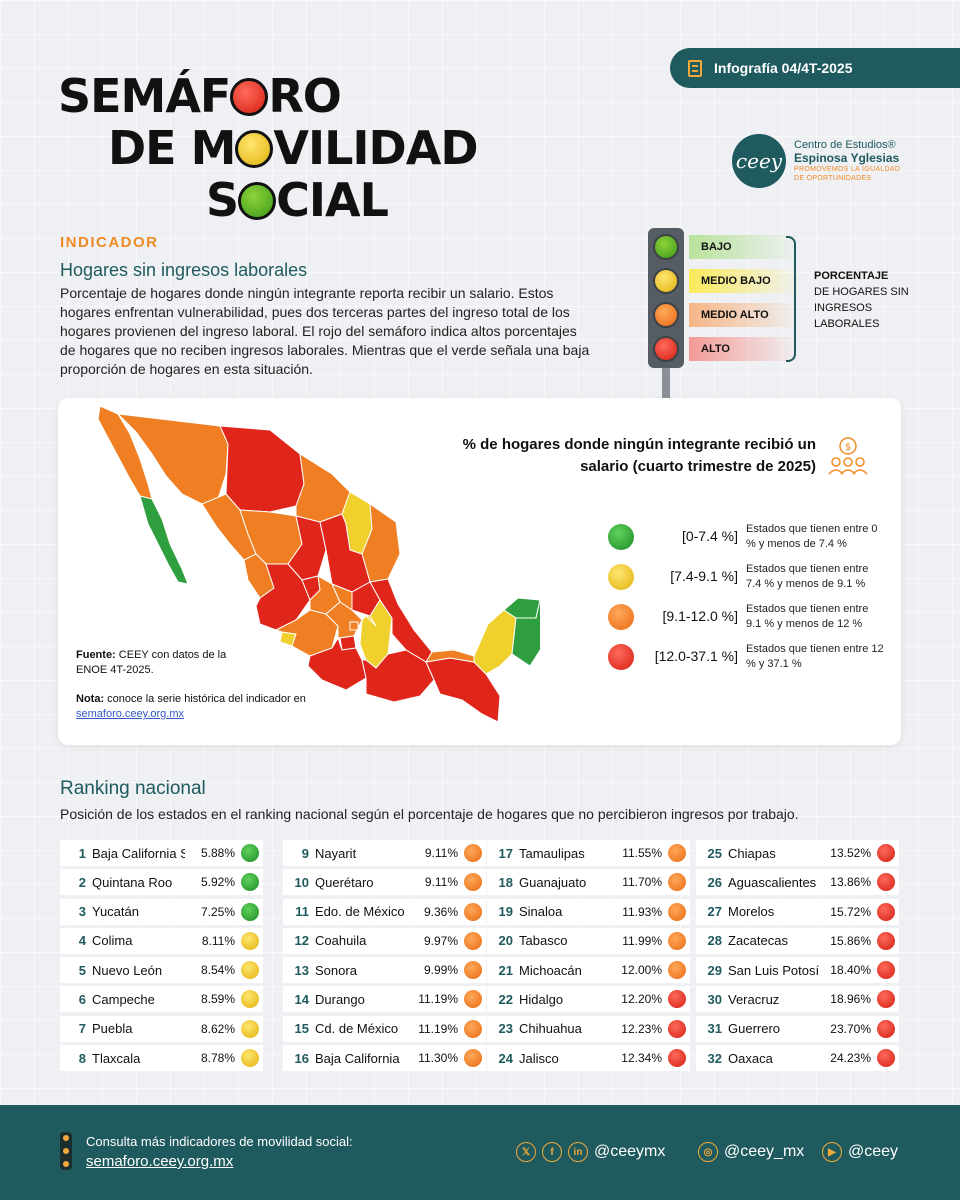 The width and height of the screenshot is (960, 1200). What do you see at coordinates (642, 911) in the screenshot?
I see `ranking-value: 11.93%` at bounding box center [642, 911].